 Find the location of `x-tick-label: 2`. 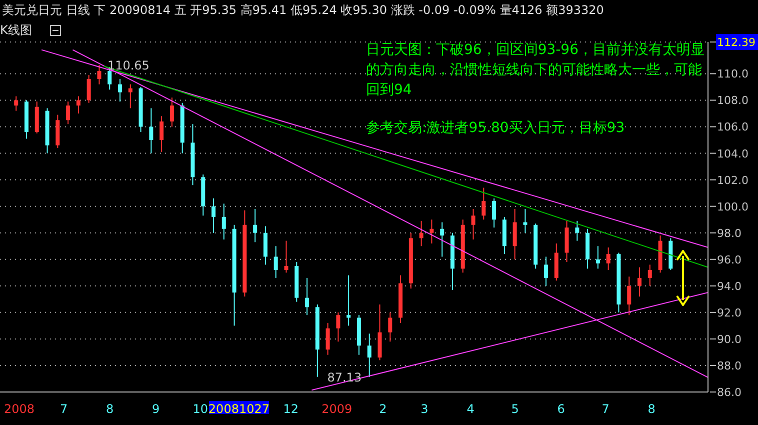

x-tick-label: 2 is located at coordinates (383, 409).